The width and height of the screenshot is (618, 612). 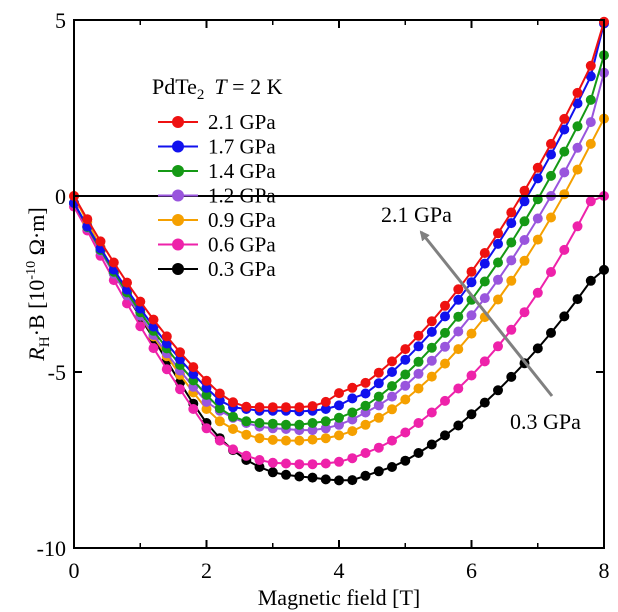 I want to click on y-label-mid: ·B [10, so click(x=36, y=308).